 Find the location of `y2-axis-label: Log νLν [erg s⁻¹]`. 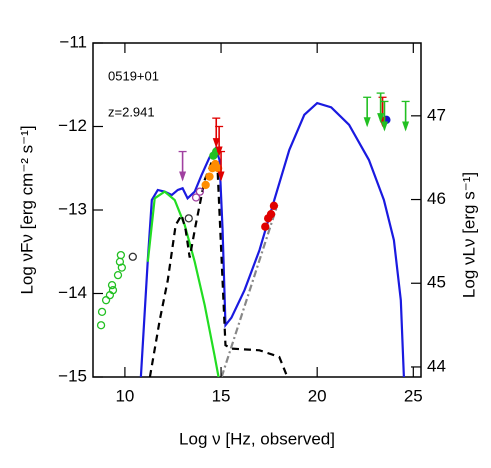

y2-axis-label: Log νLν [erg s⁻¹] is located at coordinates (468, 235).